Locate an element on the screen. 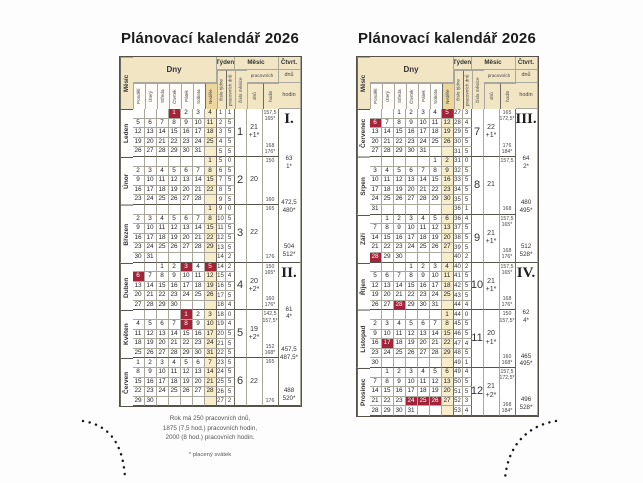 The height and width of the screenshot is (483, 643). header-week-number: číslo týdne is located at coordinates (458, 89).